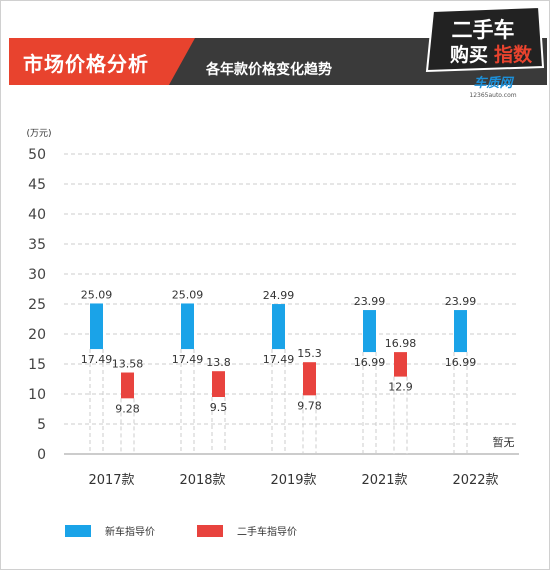  I want to click on logo-line2b: 指数, so click(513, 54).